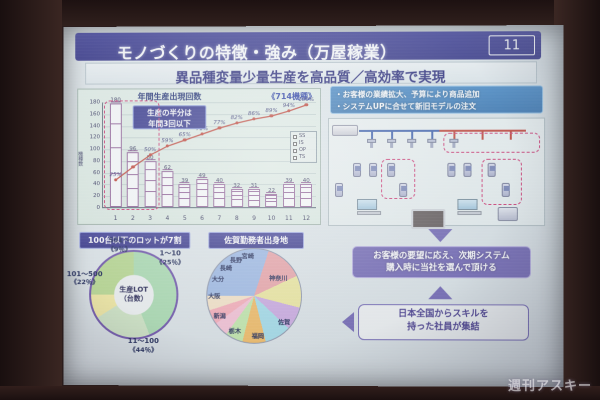  What do you see at coordinates (97, 184) in the screenshot?
I see `y-tick-label: 40` at bounding box center [97, 184].